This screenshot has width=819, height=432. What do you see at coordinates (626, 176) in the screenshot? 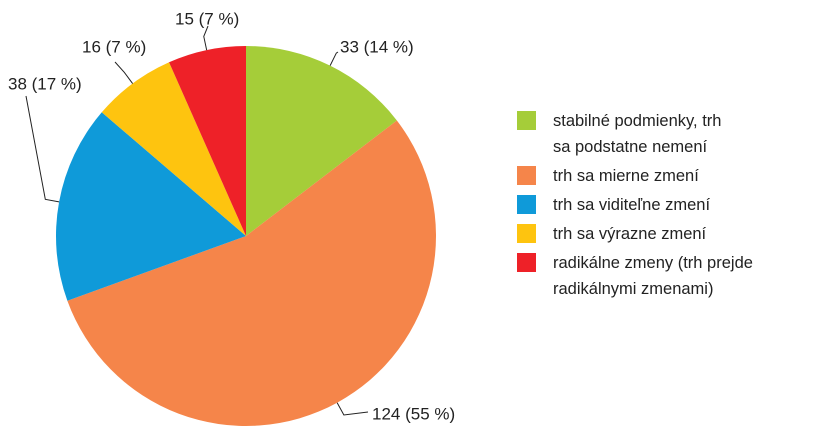
I see `legend-label: trh sa mierne zmení` at bounding box center [626, 176].